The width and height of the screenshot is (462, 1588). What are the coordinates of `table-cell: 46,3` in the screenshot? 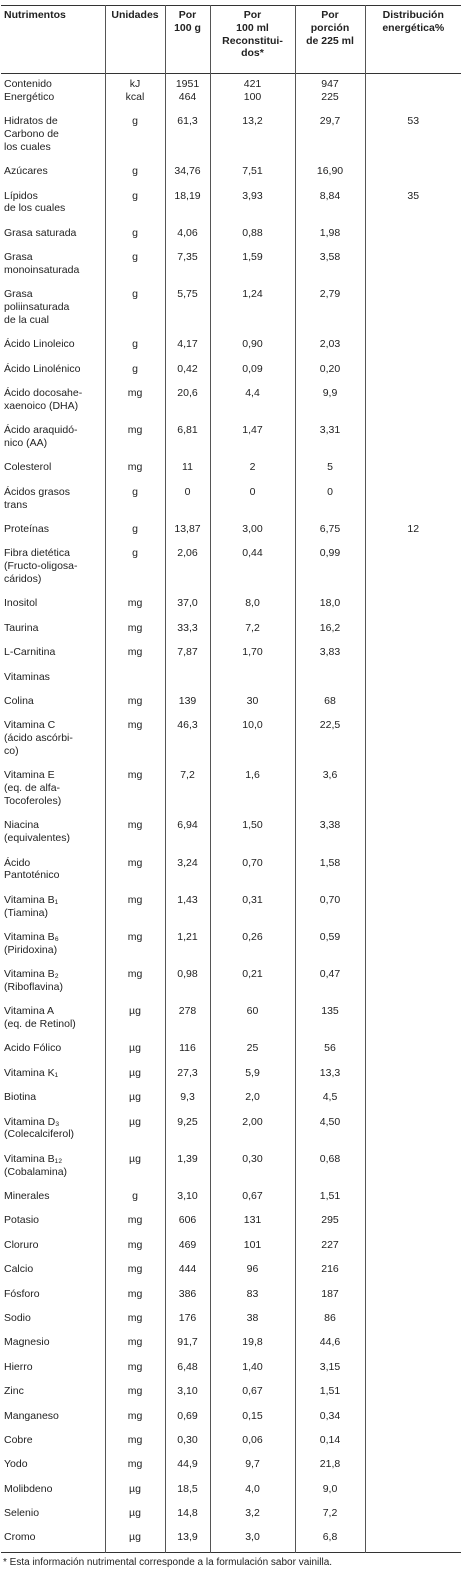 It's located at (187, 740).